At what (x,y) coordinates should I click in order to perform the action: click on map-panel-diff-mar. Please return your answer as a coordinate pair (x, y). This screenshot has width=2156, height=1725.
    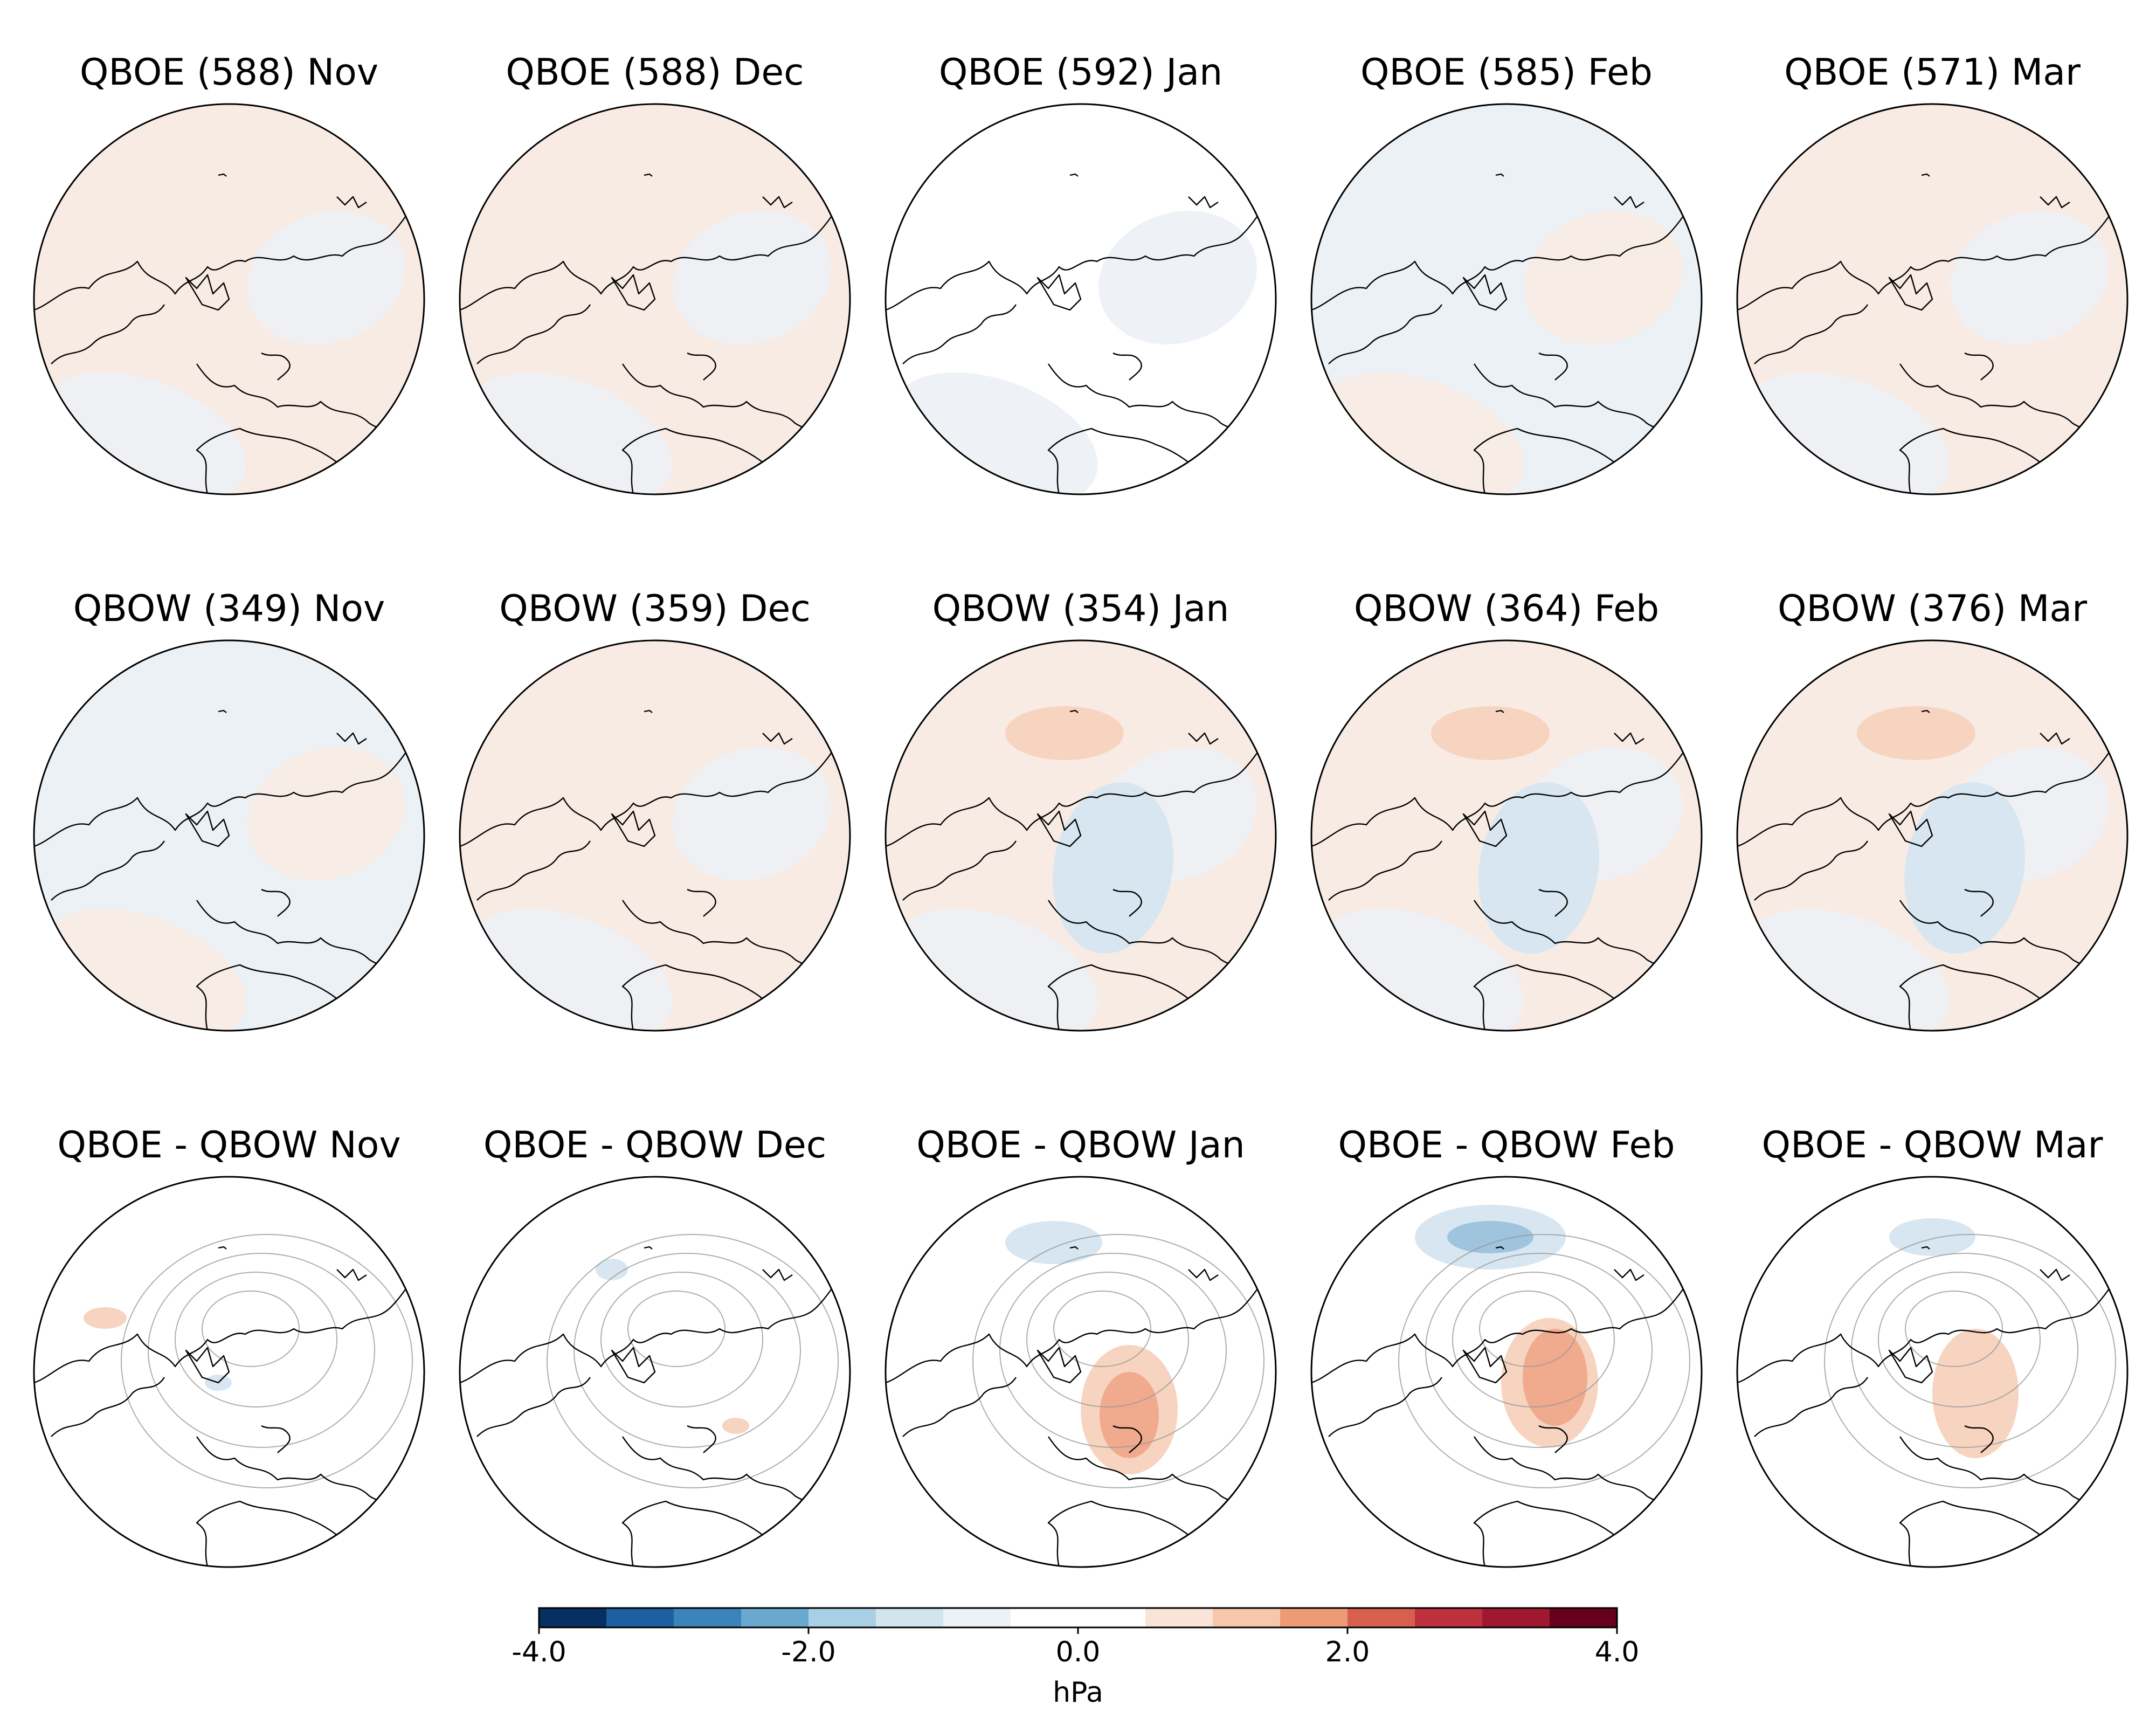
    Looking at the image, I should click on (1932, 1372).